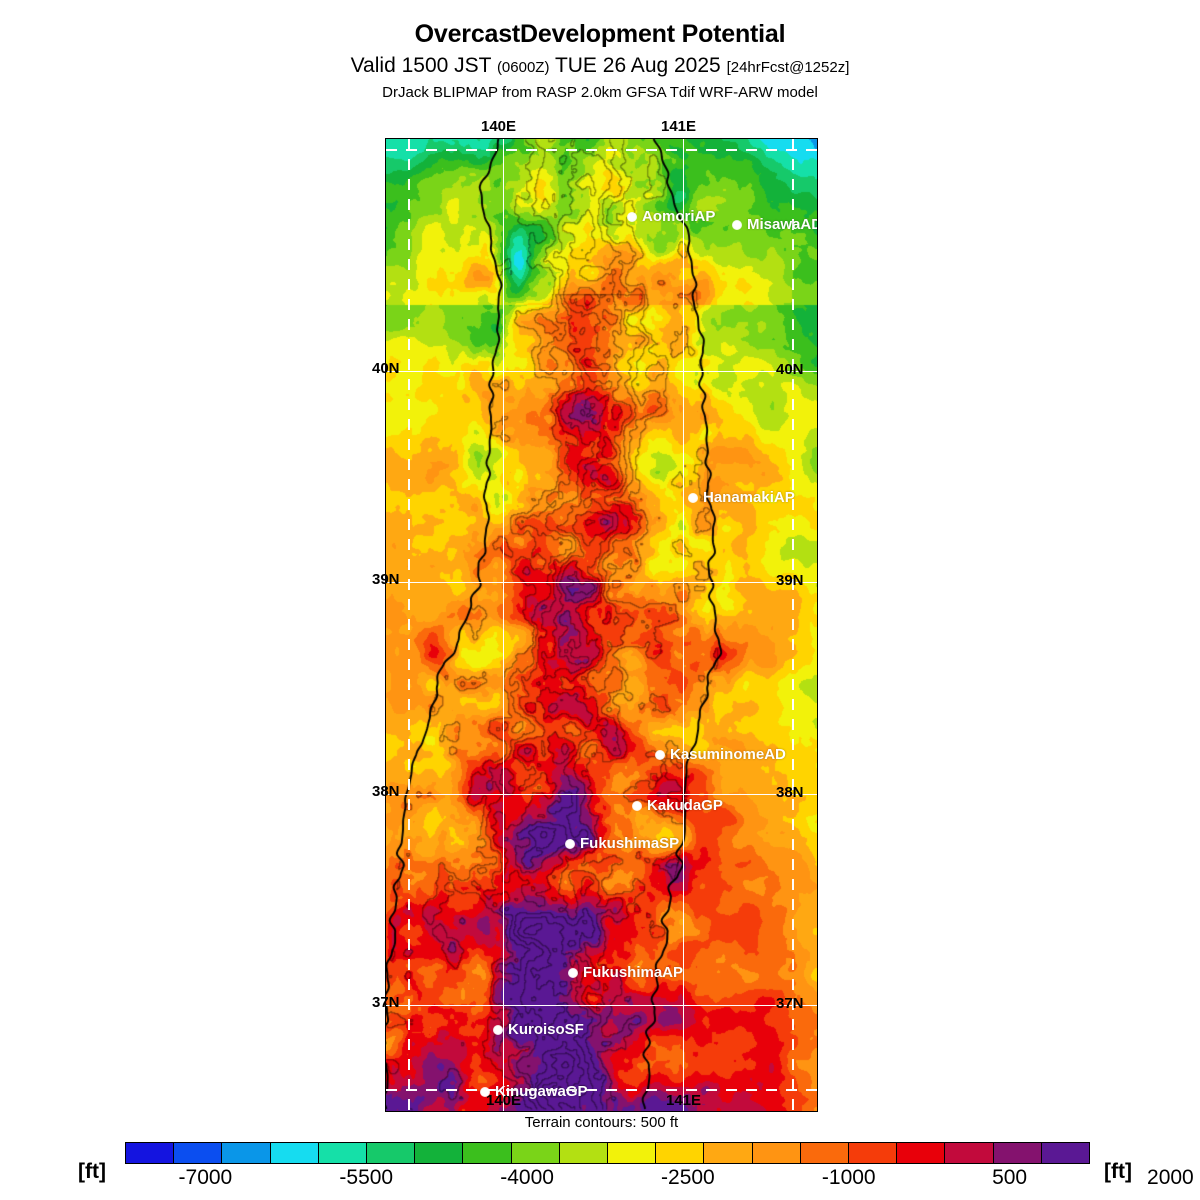 This screenshot has width=1200, height=1200. I want to click on station-marker: KuroisoSF, so click(539, 1029).